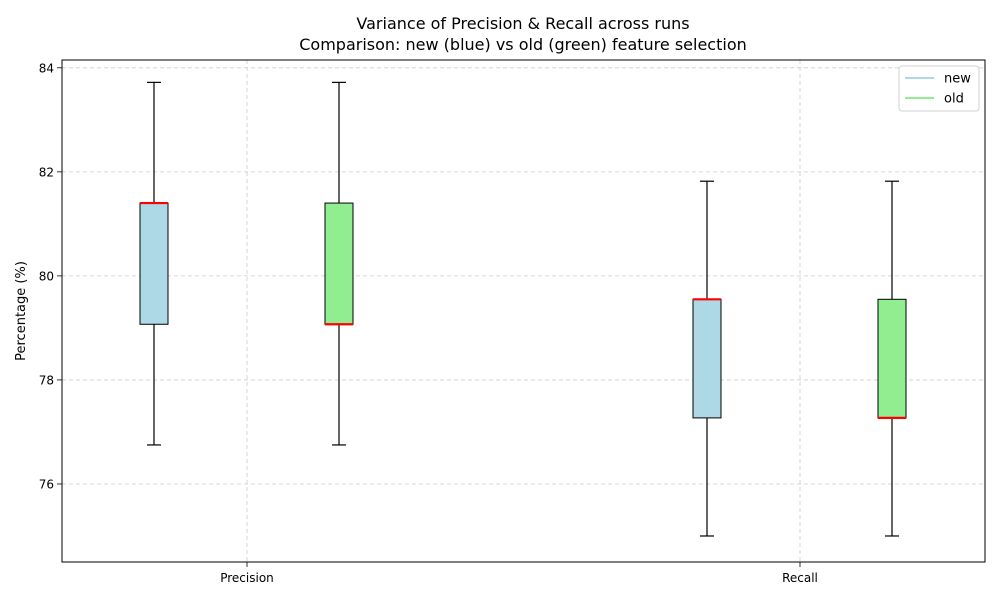 The width and height of the screenshot is (1000, 604). What do you see at coordinates (21, 311) in the screenshot?
I see `y-axis-label: Percentage (%)` at bounding box center [21, 311].